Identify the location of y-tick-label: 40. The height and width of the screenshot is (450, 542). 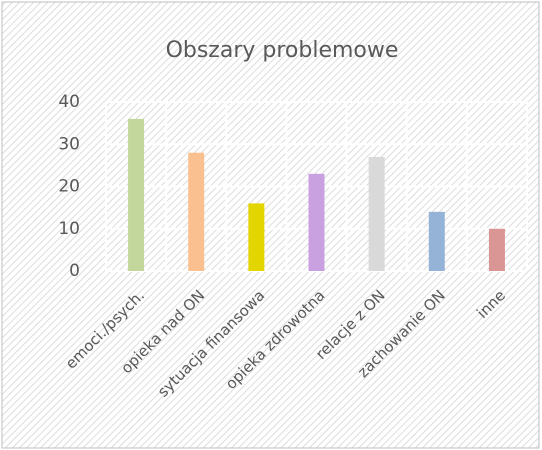
(69, 102).